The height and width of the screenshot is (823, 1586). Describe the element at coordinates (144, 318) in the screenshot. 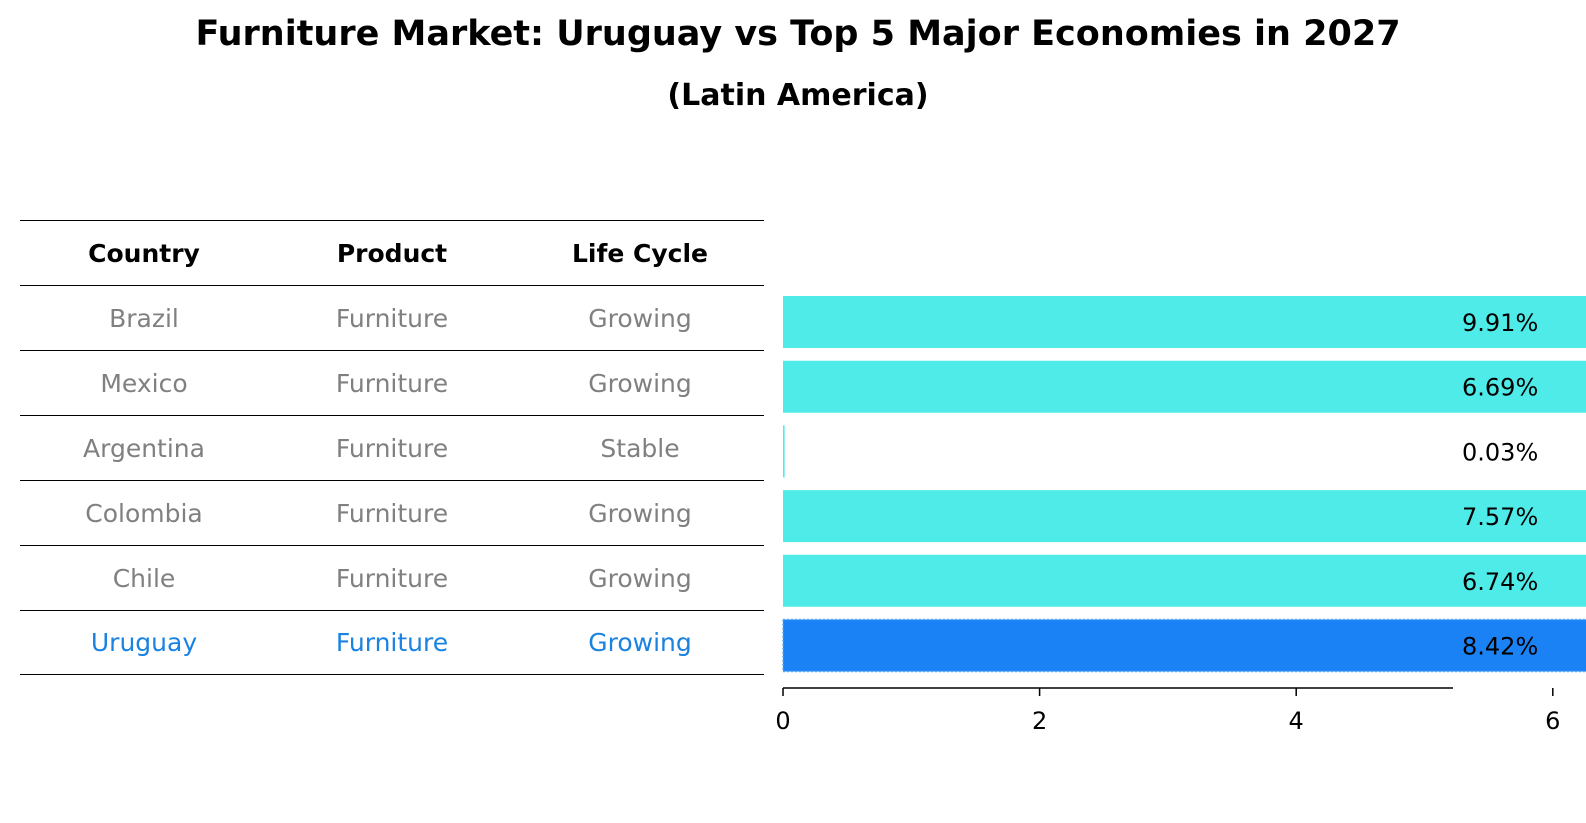

I see `country-cell: Brazil` at that location.